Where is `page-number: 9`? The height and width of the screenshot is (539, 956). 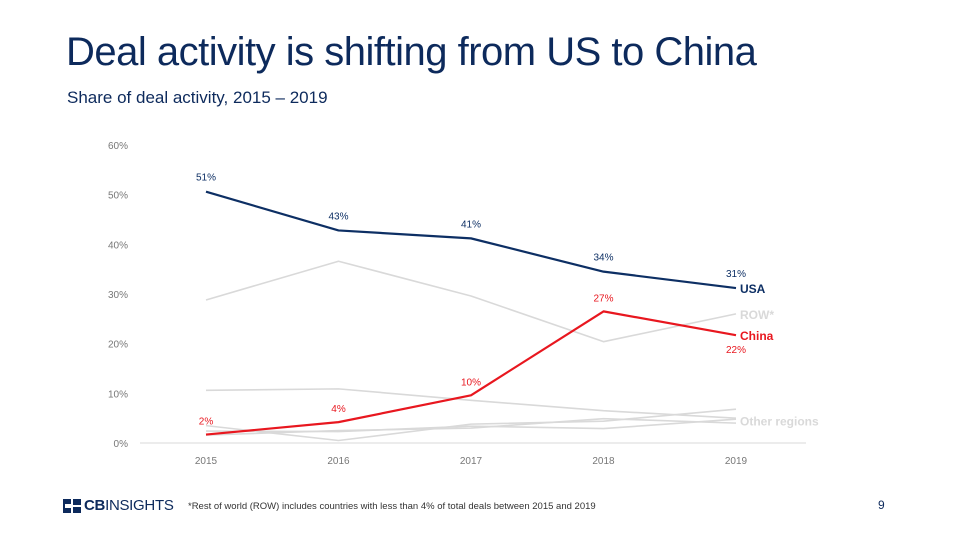
page-number: 9 is located at coordinates (881, 505).